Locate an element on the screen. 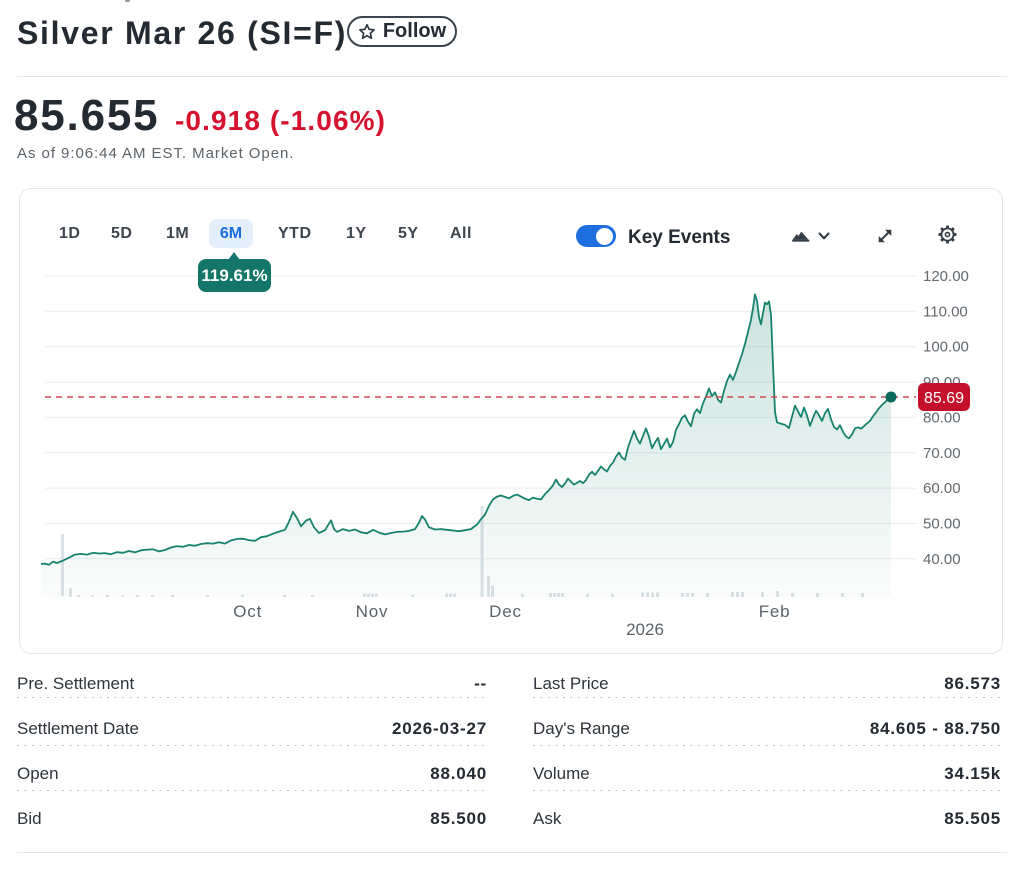 Image resolution: width=1024 pixels, height=870 pixels. svg-text: 80.00 is located at coordinates (942, 417).